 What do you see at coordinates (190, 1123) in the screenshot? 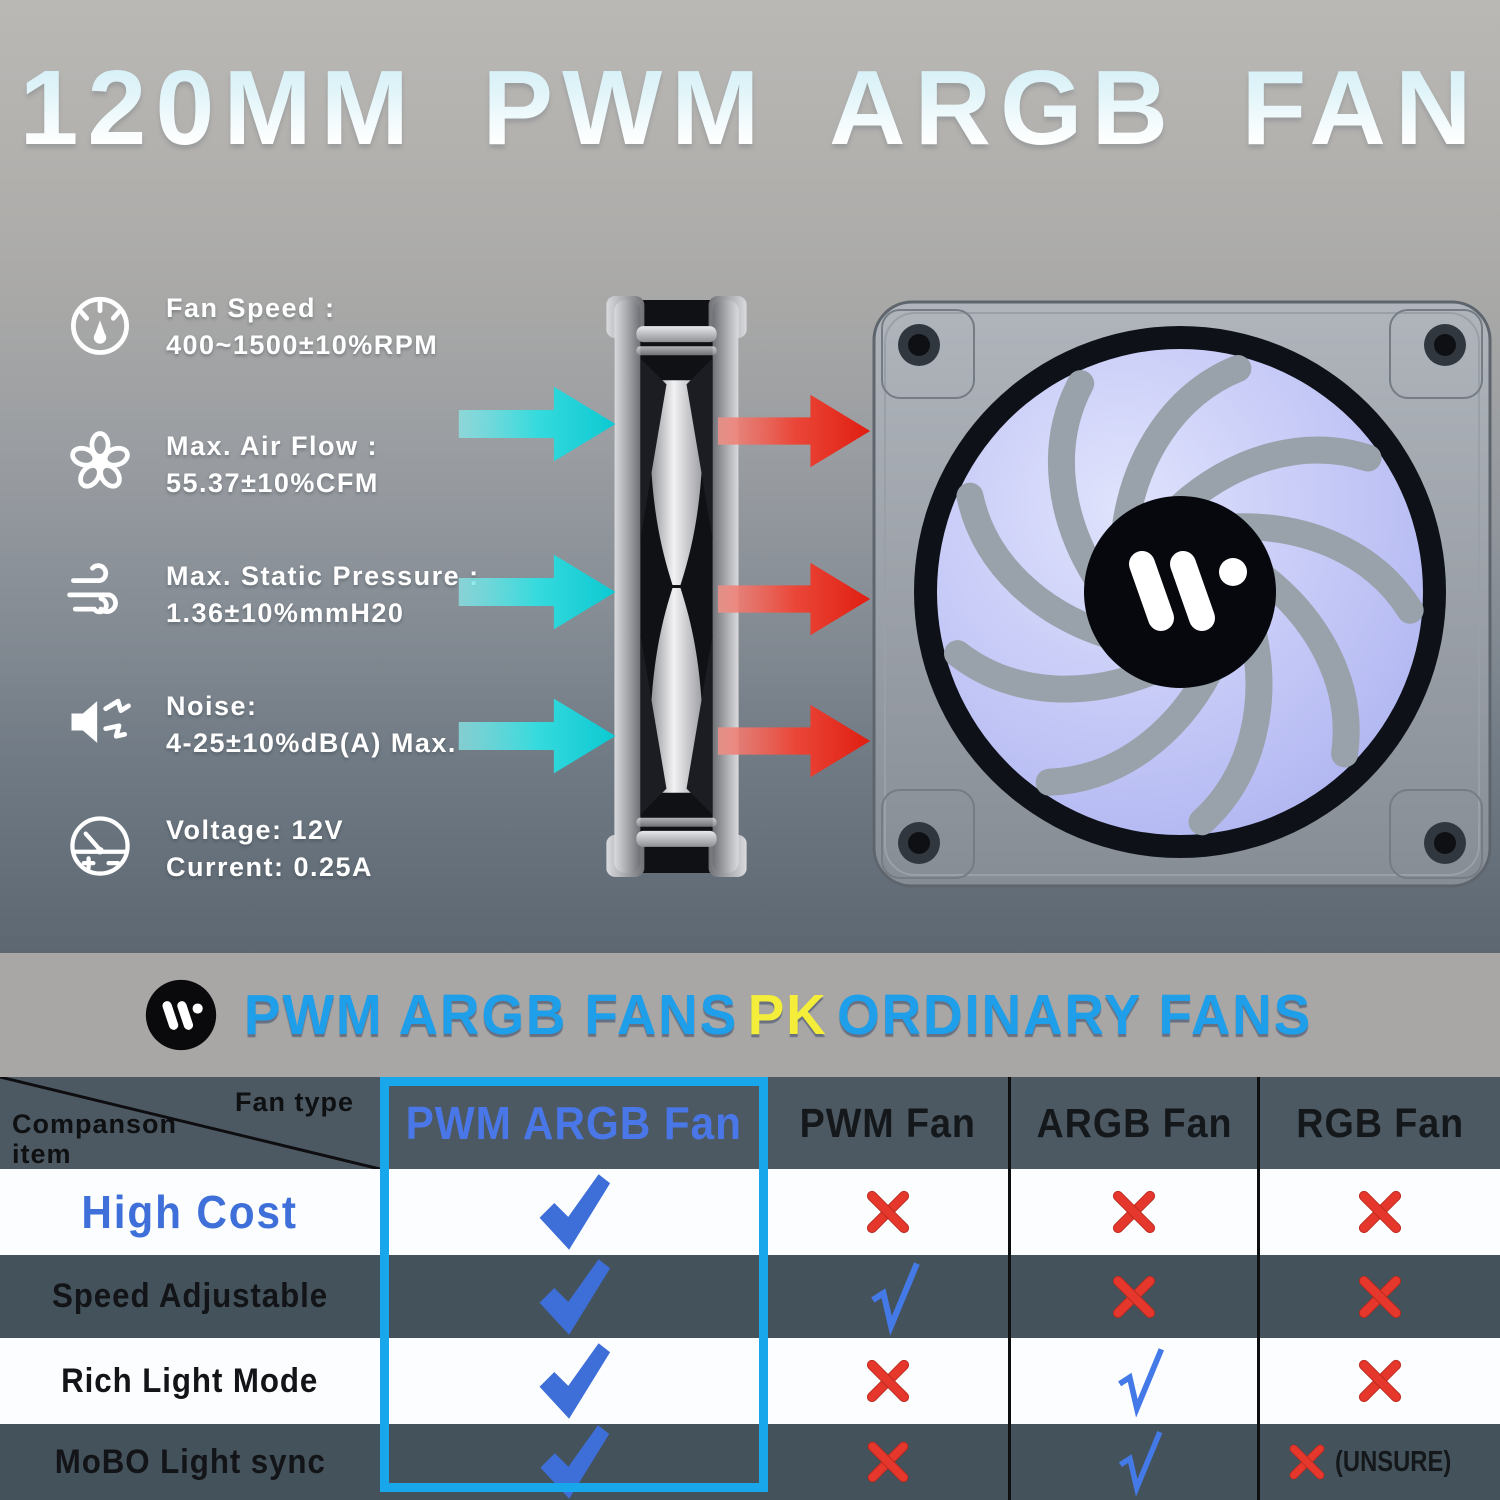
I see `corner-header-cell: Fan type Companson item` at bounding box center [190, 1123].